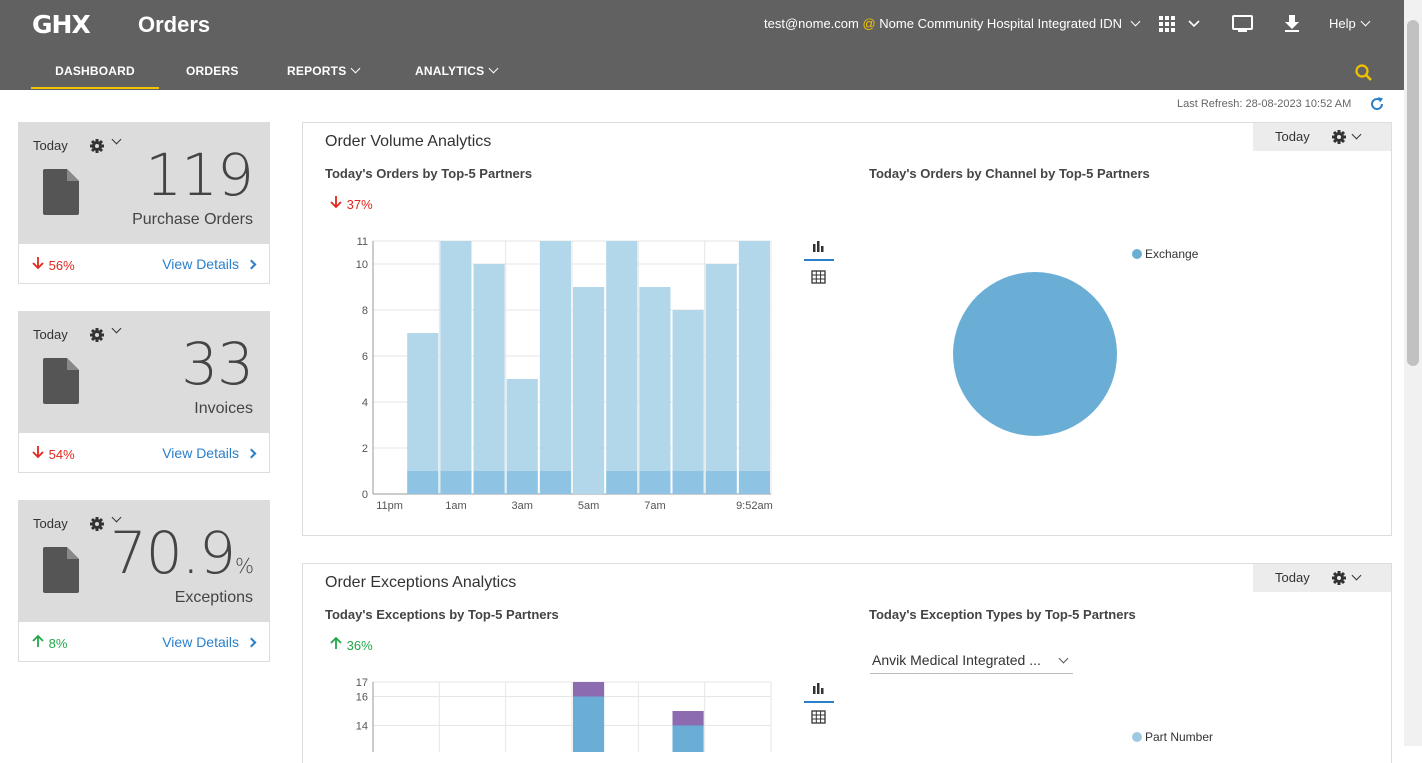  What do you see at coordinates (429, 173) in the screenshot?
I see `orders-chart-title: Today's Orders by Top-5 Partners` at bounding box center [429, 173].